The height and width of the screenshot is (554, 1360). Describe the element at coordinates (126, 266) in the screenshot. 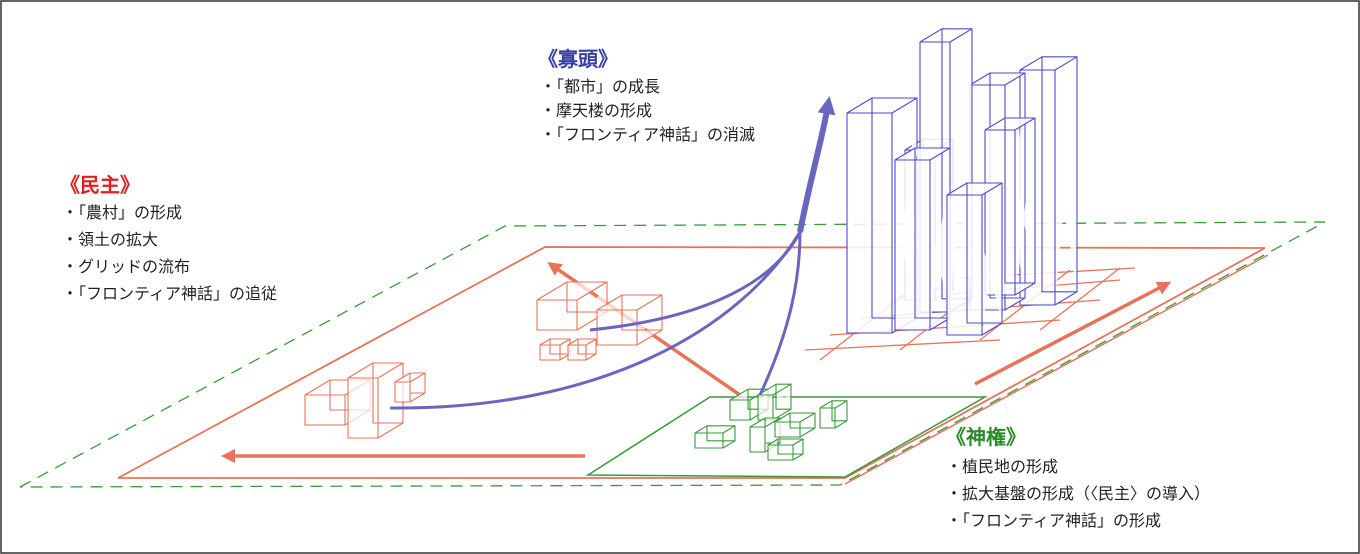

I see `group-item: ・グリッドの流布` at that location.